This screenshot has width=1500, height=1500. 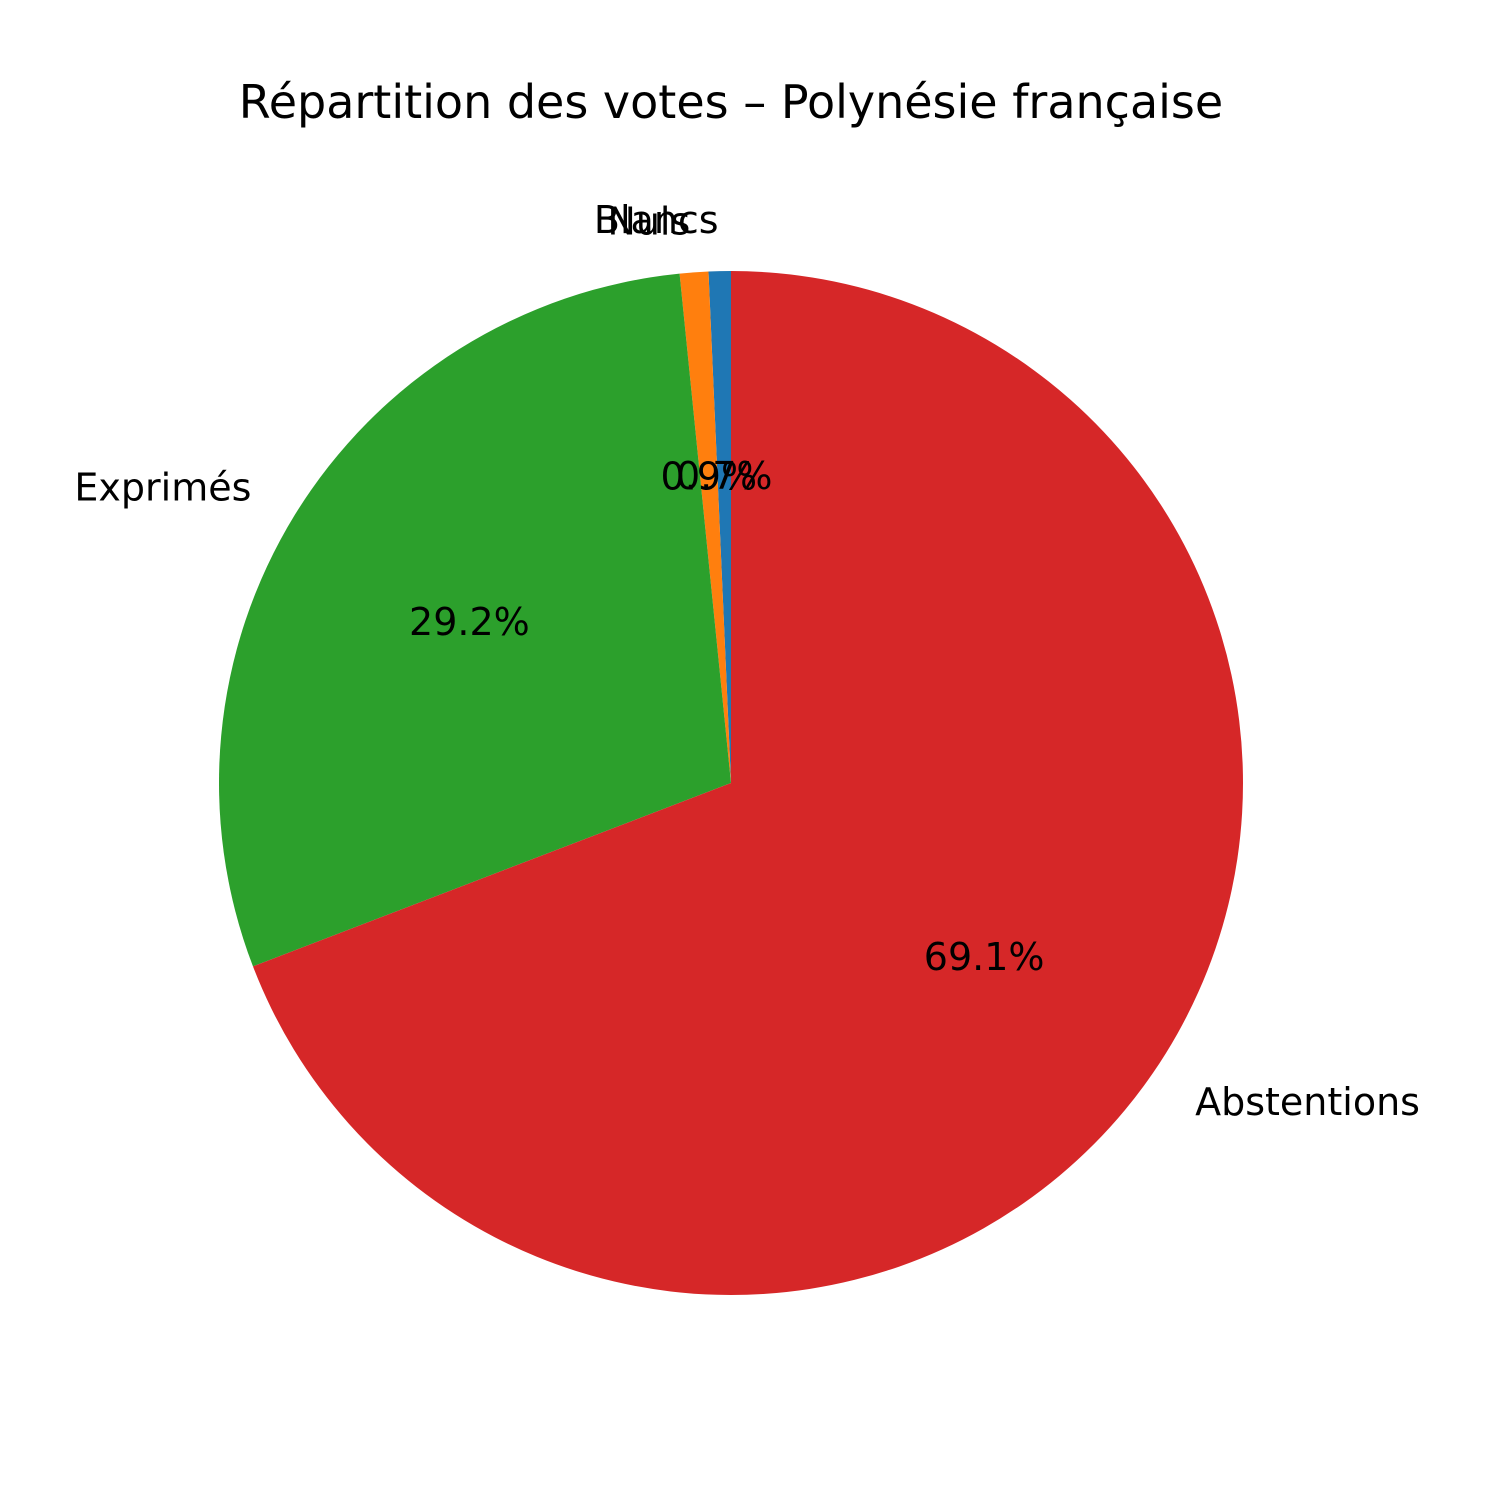 I want to click on slice-label-abstentions: Abstentions, so click(x=1307, y=1102).